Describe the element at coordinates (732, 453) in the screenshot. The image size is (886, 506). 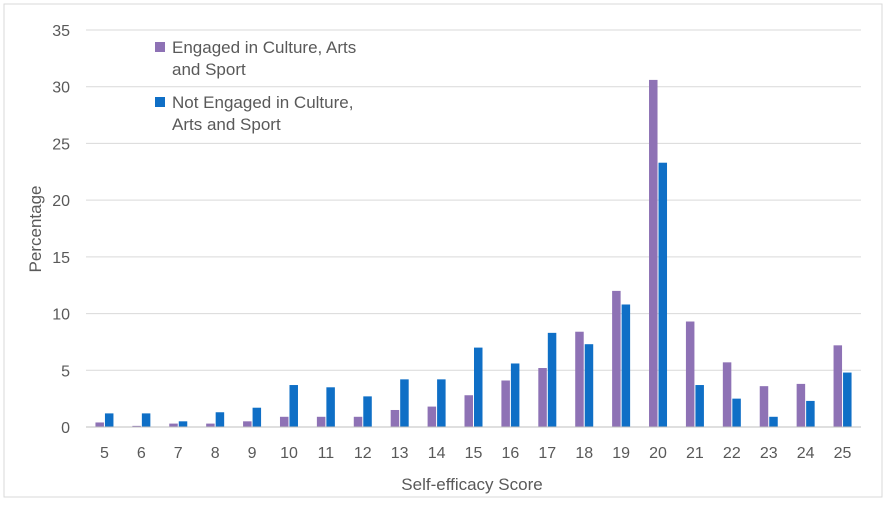
I see `x-tick-label: 22` at that location.